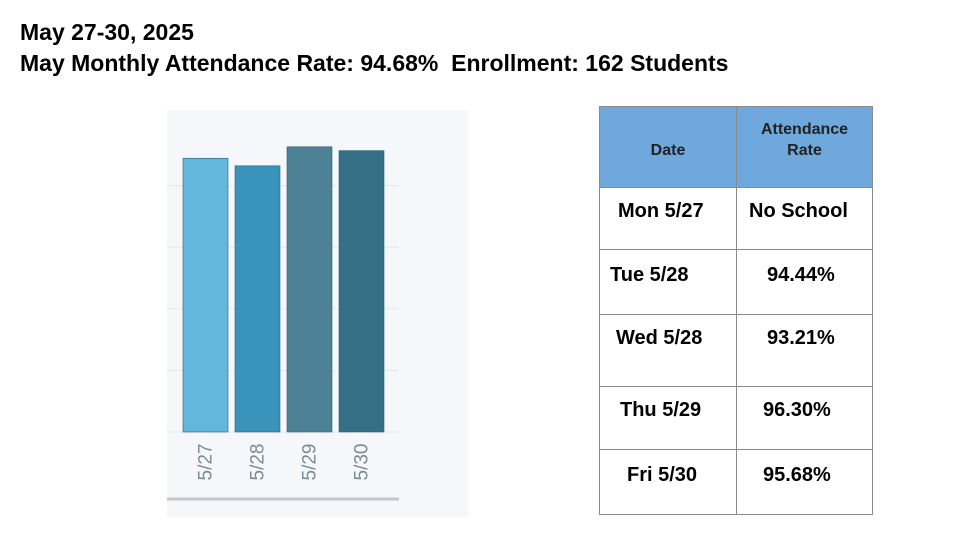 This screenshot has height=540, width=960. What do you see at coordinates (668, 350) in the screenshot?
I see `date-cell: Wed 5/28` at bounding box center [668, 350].